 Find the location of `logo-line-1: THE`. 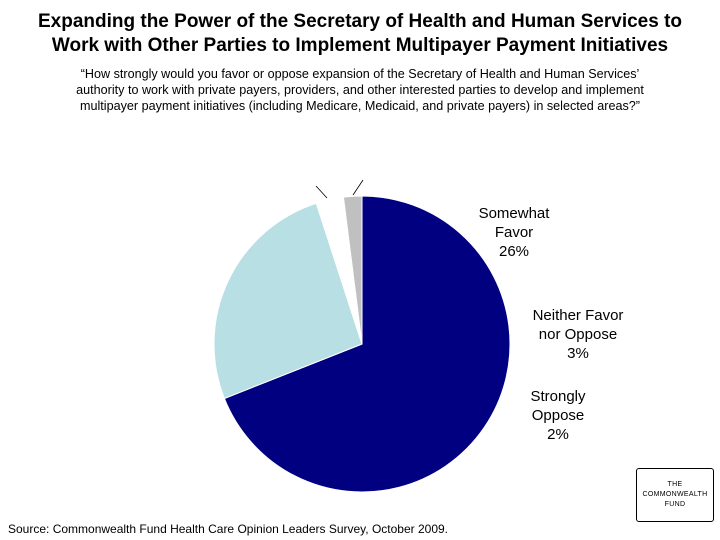

logo-line-1: THE is located at coordinates (675, 484).